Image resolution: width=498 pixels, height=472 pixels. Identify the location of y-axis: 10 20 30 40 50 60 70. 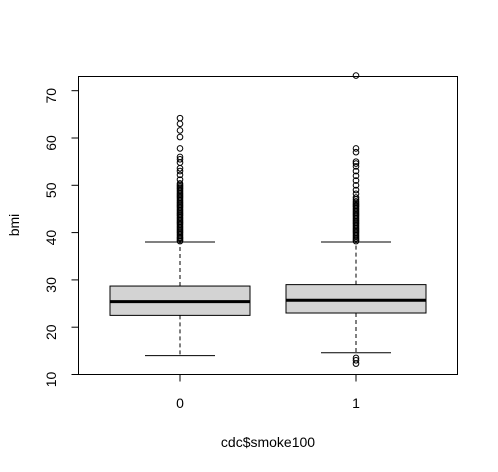
(61, 238).